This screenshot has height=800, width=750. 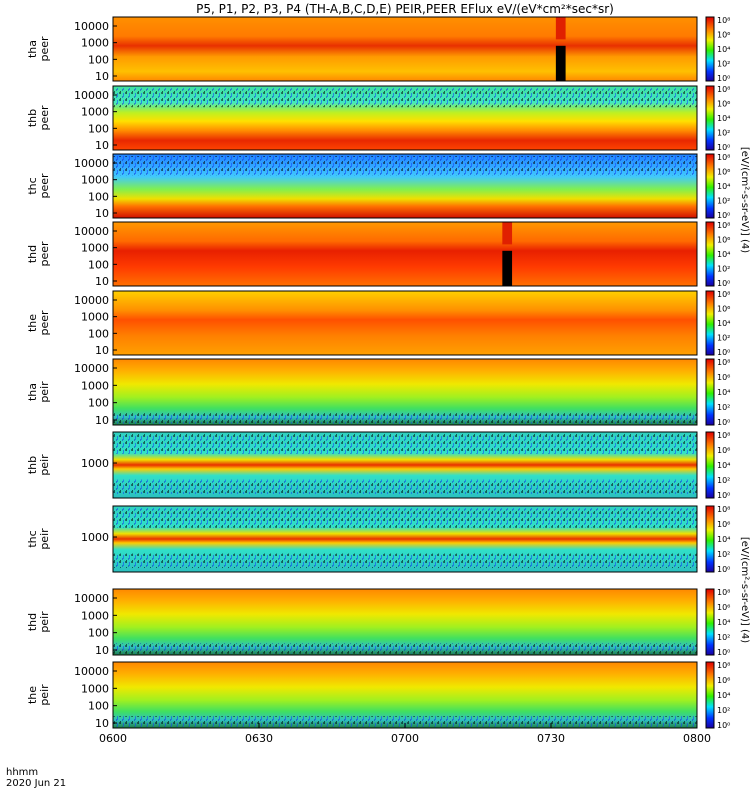 What do you see at coordinates (113, 738) in the screenshot?
I see `x-tick-label: 0600` at bounding box center [113, 738].